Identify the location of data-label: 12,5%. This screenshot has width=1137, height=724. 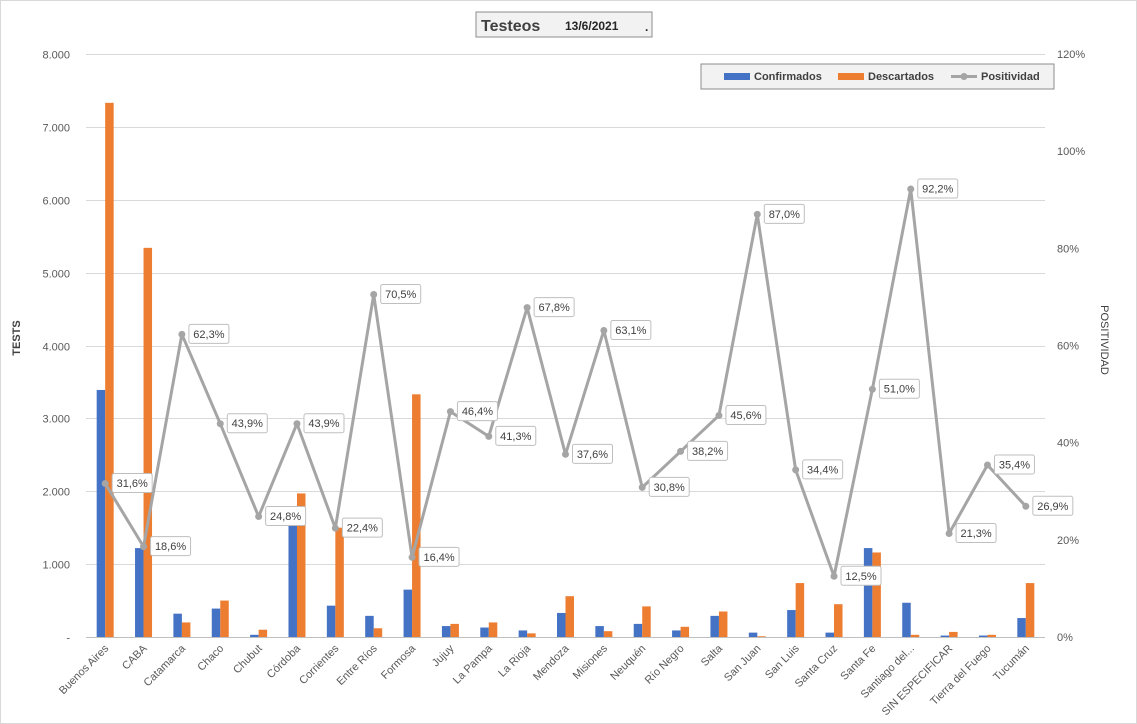
(860, 577).